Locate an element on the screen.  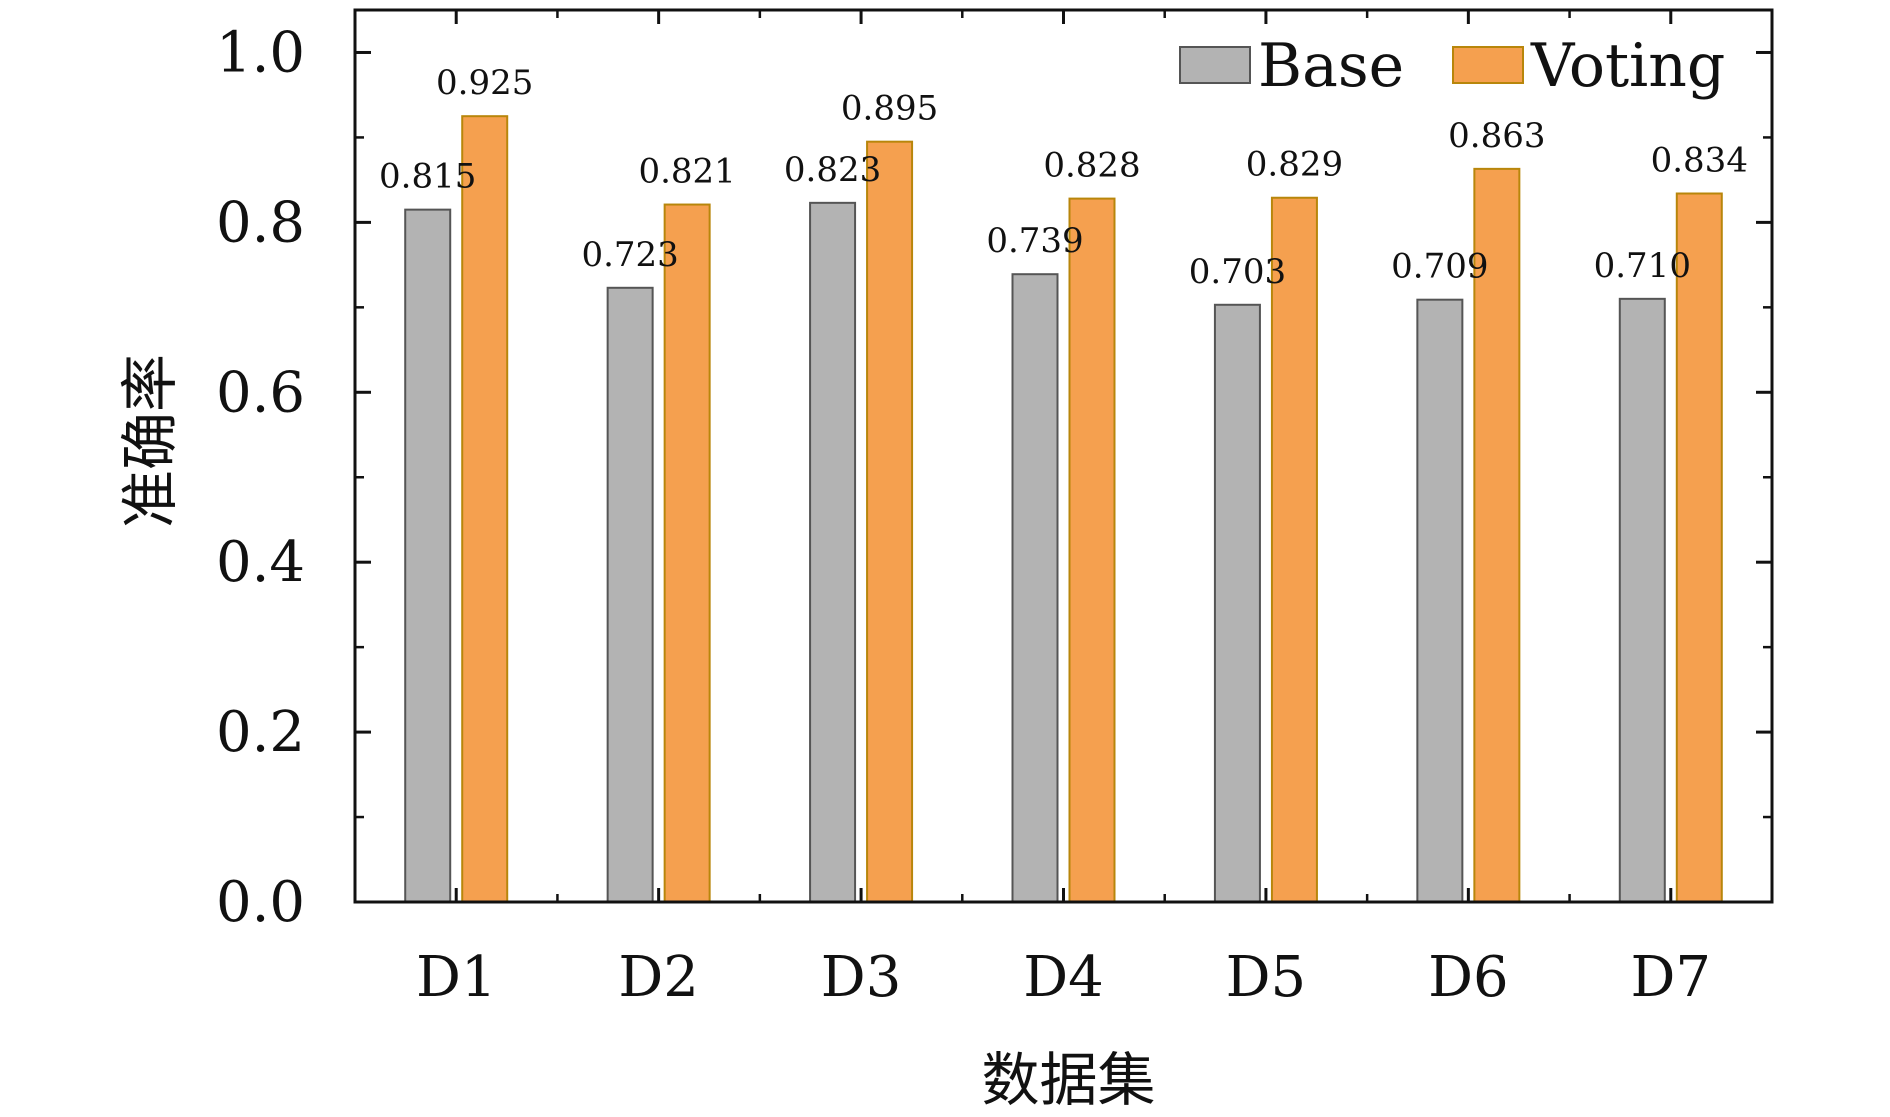
x-tick-label-d1: D1 is located at coordinates (456, 977).